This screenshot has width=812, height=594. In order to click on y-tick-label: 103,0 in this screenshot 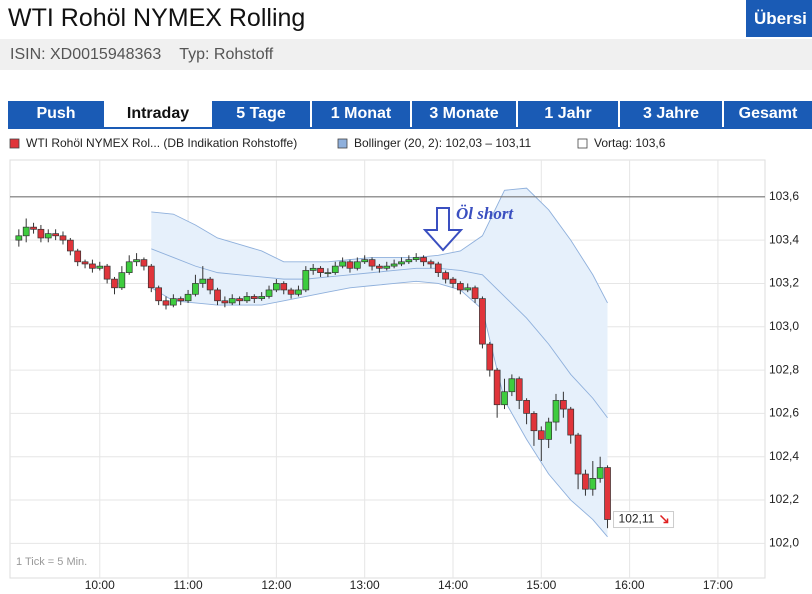, I will do `click(784, 326)`.